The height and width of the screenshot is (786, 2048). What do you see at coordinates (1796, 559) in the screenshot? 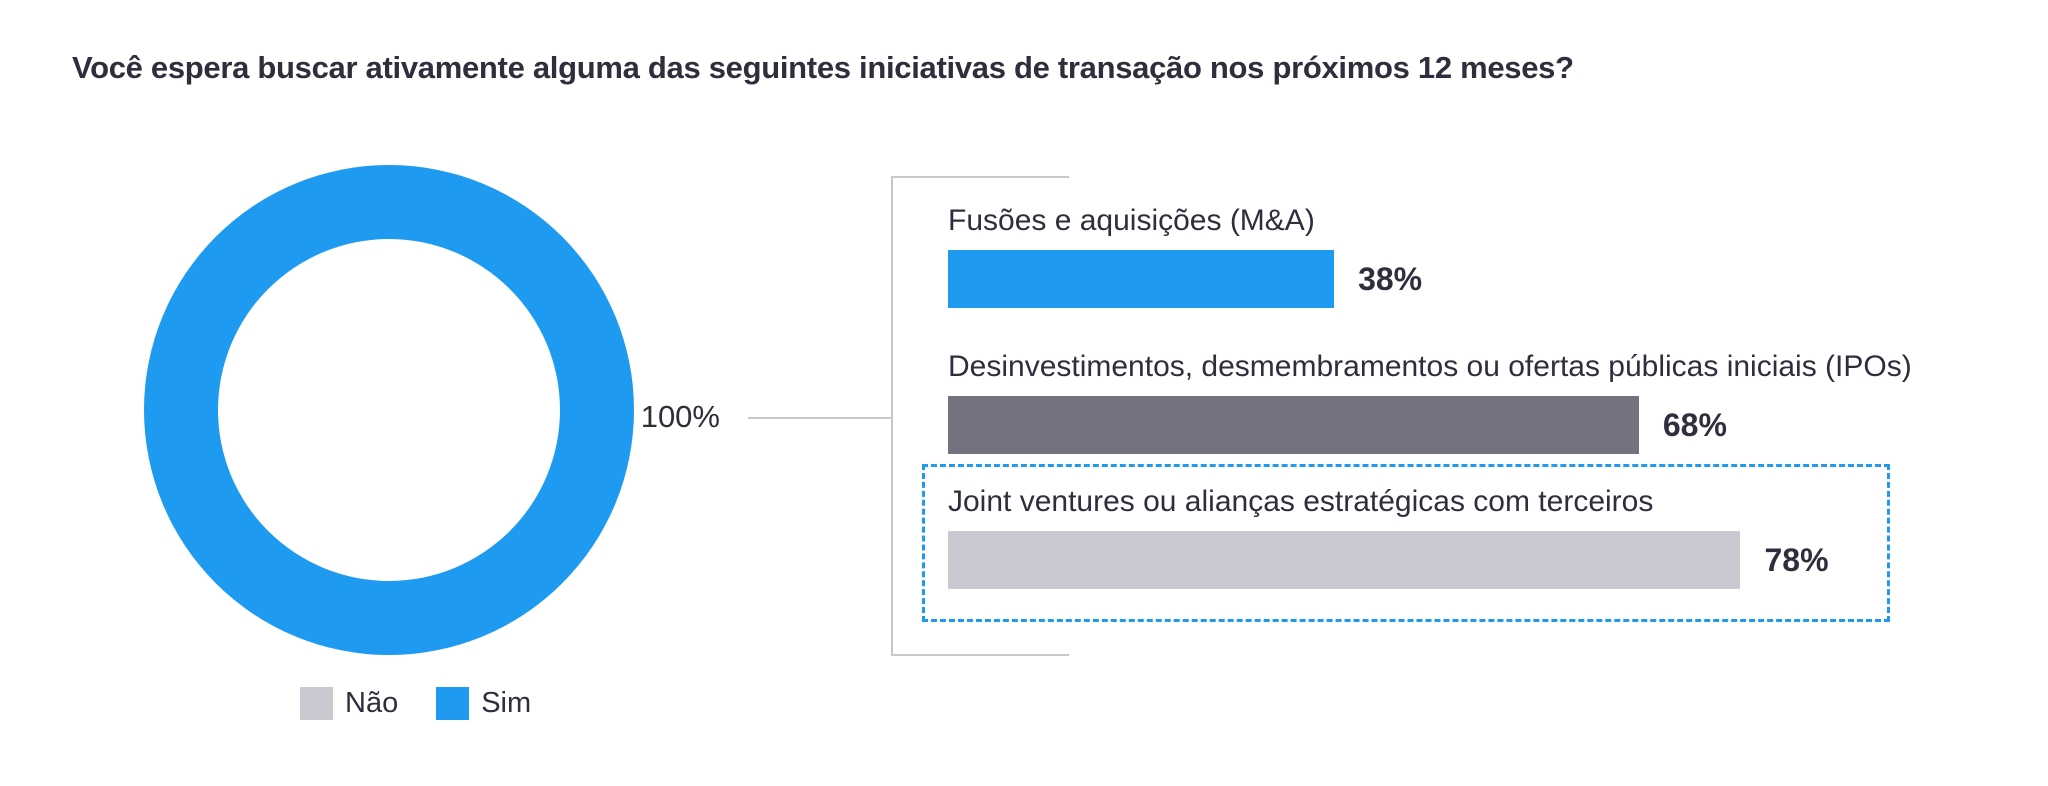
I see `bar-value: 78%` at bounding box center [1796, 559].